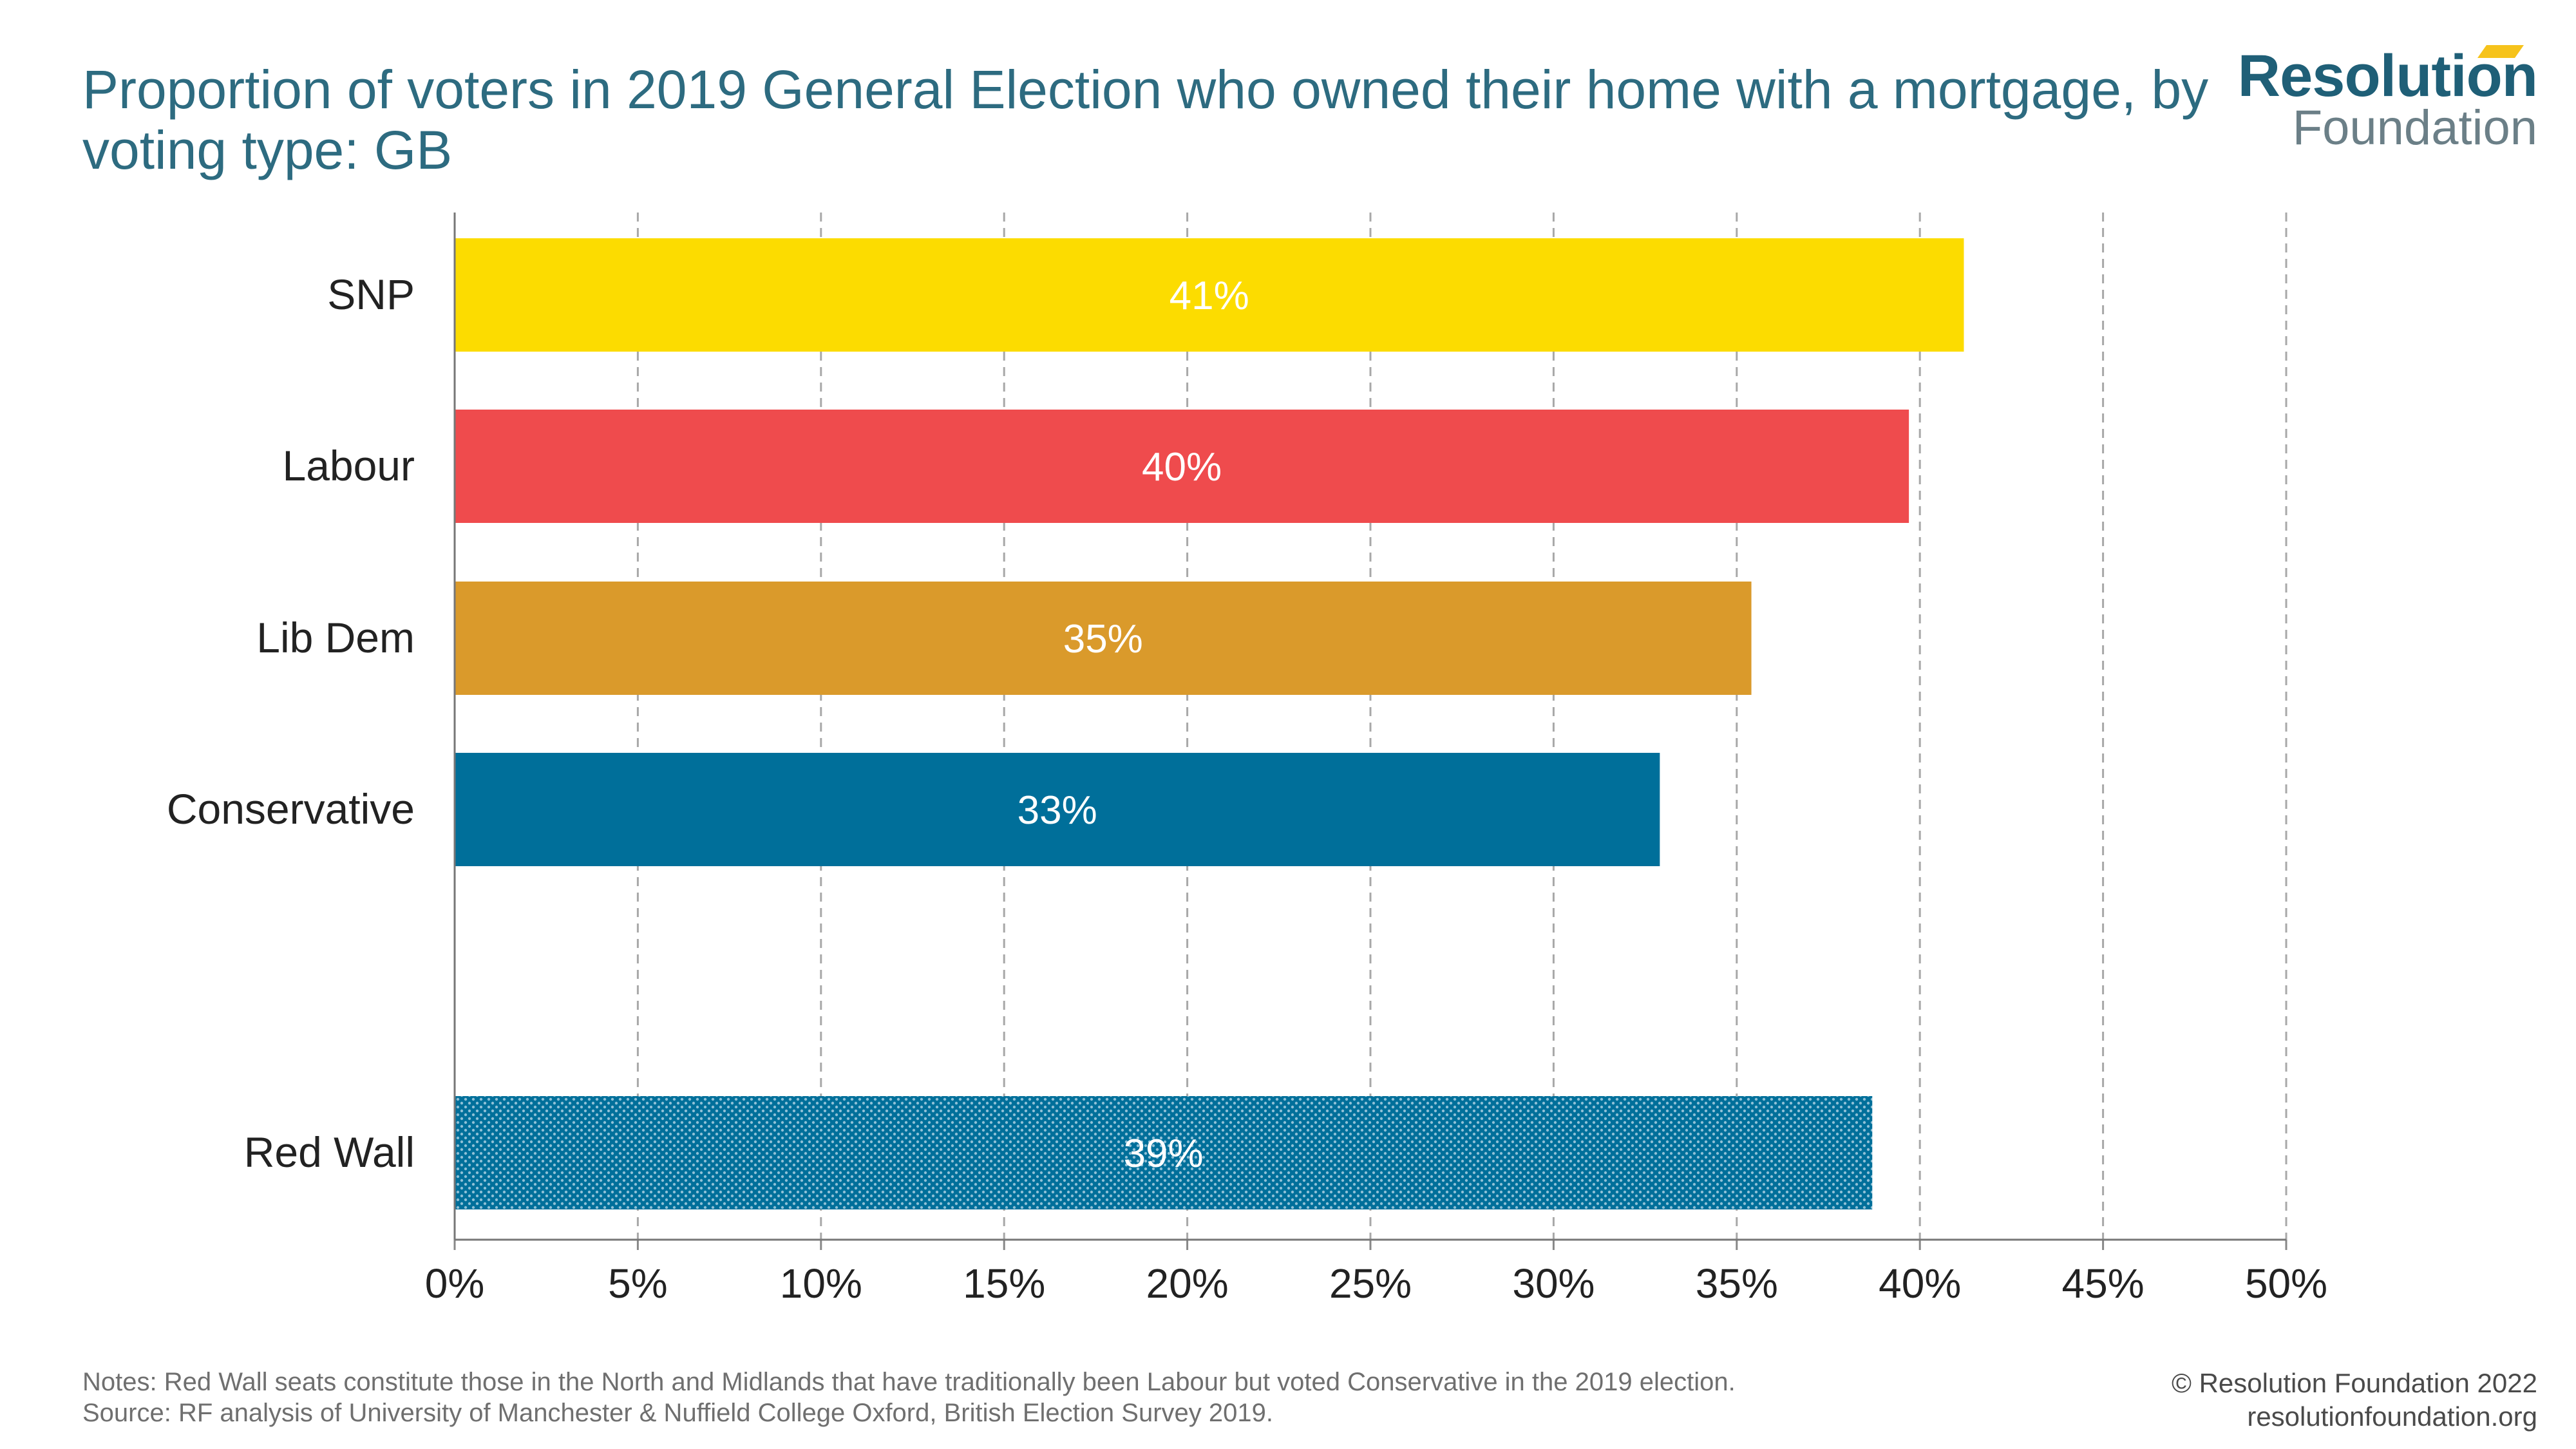 Image resolution: width=2576 pixels, height=1449 pixels. I want to click on data-label-red-wall: 39%, so click(1164, 1154).